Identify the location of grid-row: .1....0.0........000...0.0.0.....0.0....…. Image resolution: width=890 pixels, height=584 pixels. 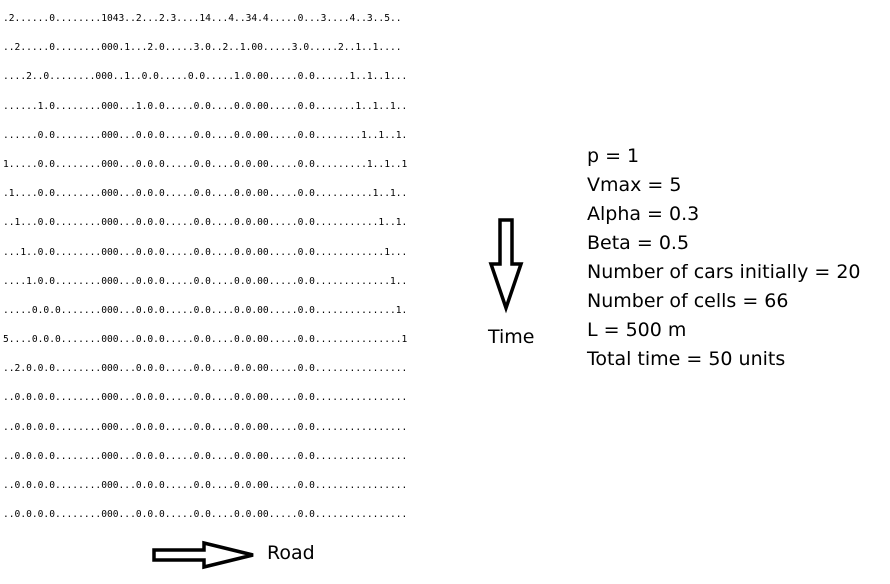
(205, 194).